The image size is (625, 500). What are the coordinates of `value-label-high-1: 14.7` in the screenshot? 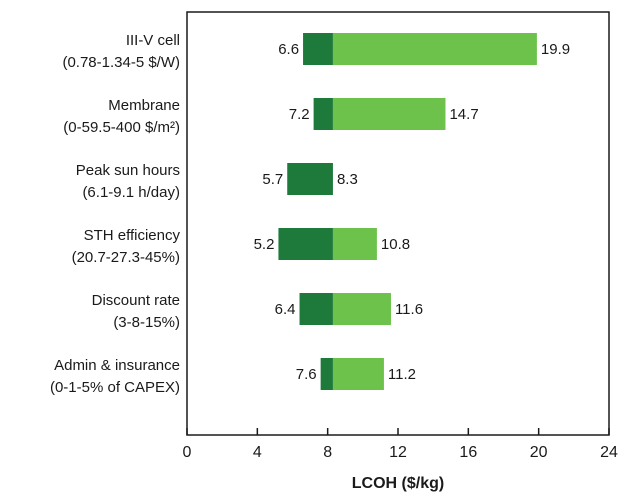 It's located at (463, 114).